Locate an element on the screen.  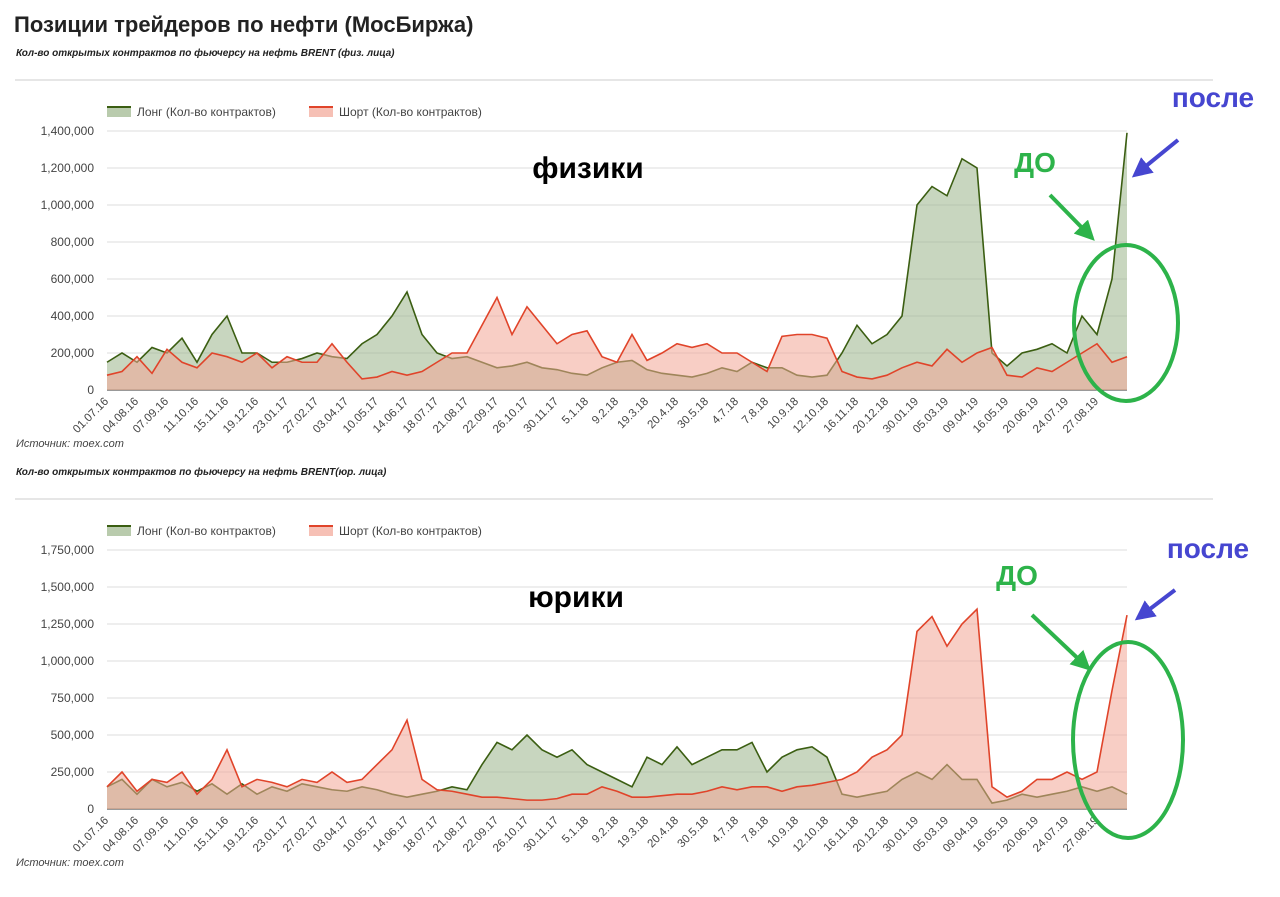
y-tick-label: 800,000 is located at coordinates (73, 242).